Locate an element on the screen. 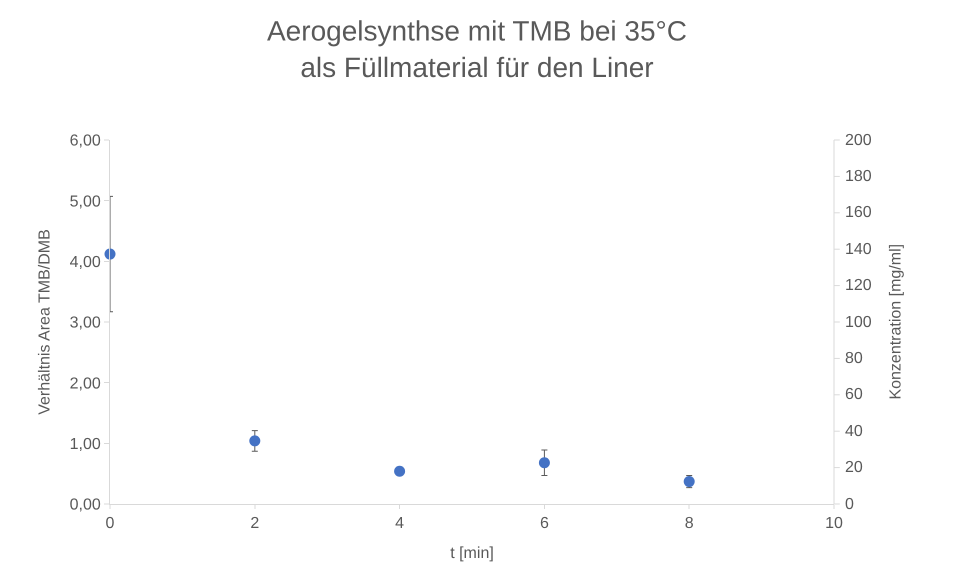 Image resolution: width=954 pixels, height=579 pixels. x-tick-label: 4 is located at coordinates (399, 523).